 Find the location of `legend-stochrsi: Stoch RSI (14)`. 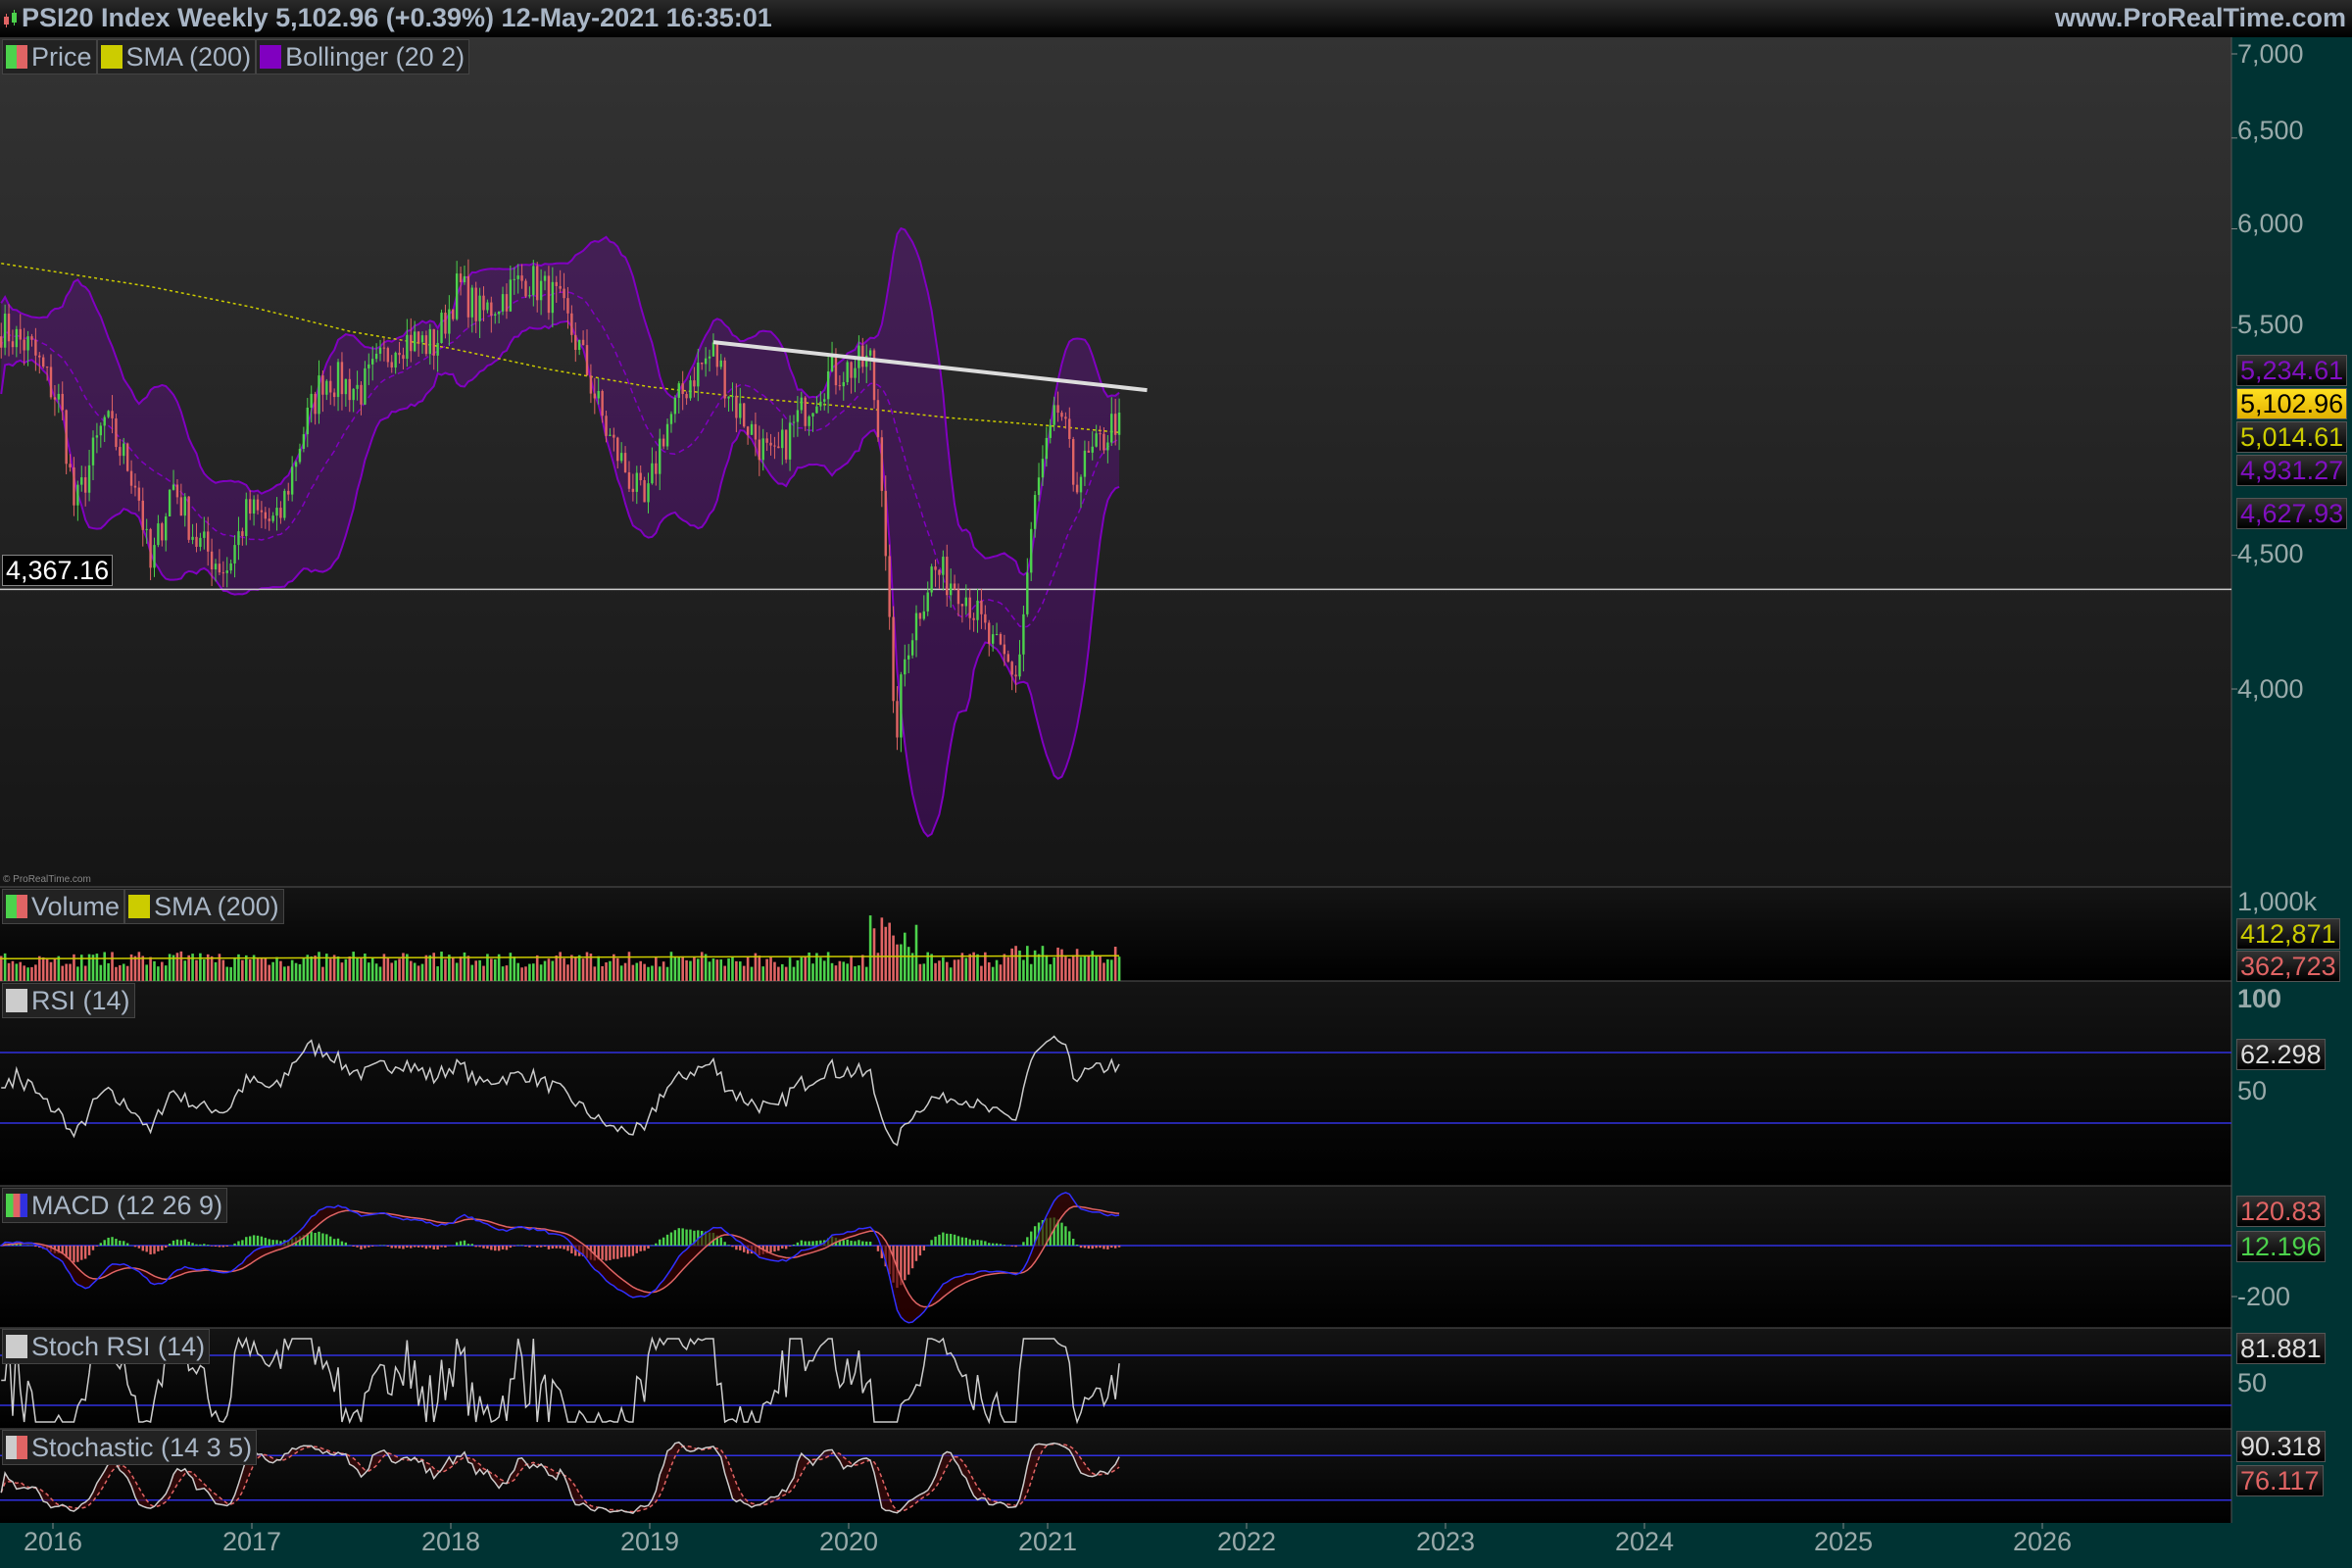

legend-stochrsi: Stoch RSI (14) is located at coordinates (106, 1346).